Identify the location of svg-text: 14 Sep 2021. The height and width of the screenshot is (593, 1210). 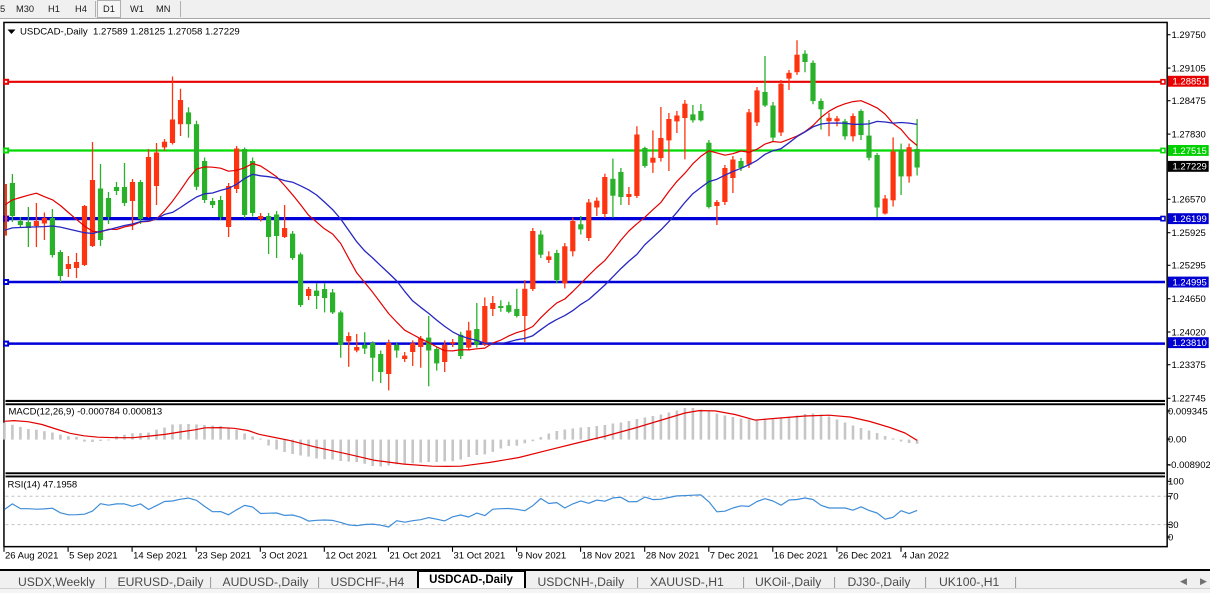
(160, 556).